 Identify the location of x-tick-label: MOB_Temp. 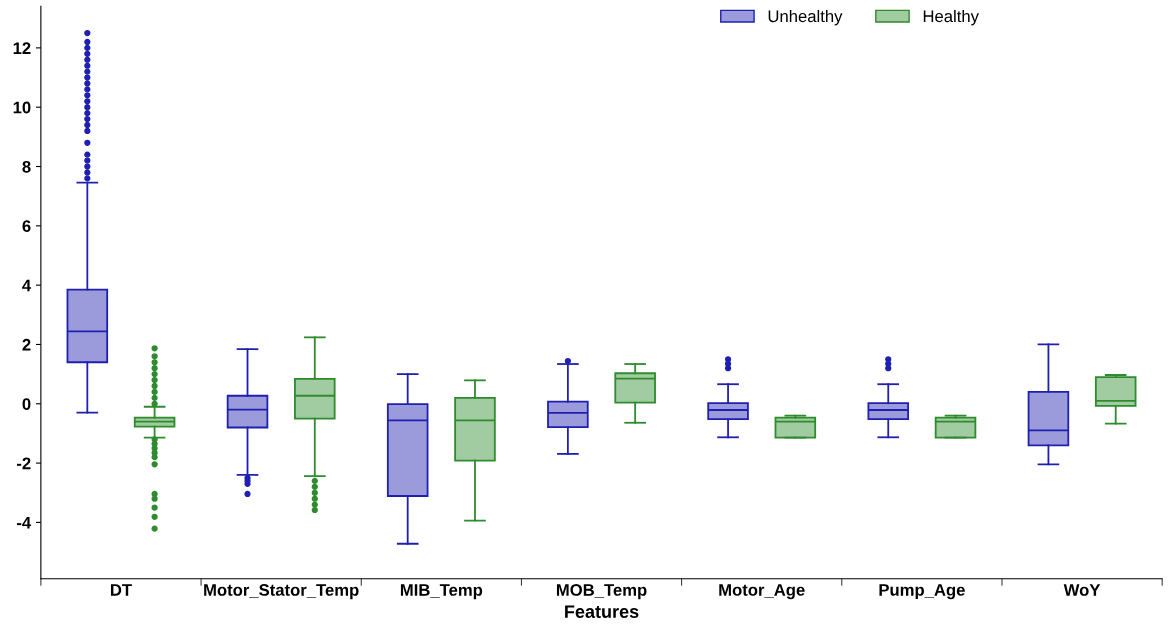
(601, 592).